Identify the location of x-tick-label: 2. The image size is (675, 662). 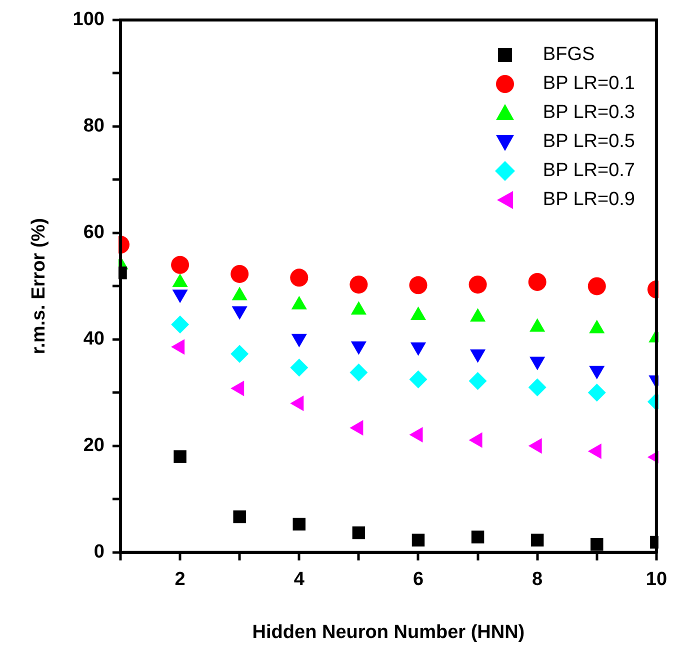
(180, 579).